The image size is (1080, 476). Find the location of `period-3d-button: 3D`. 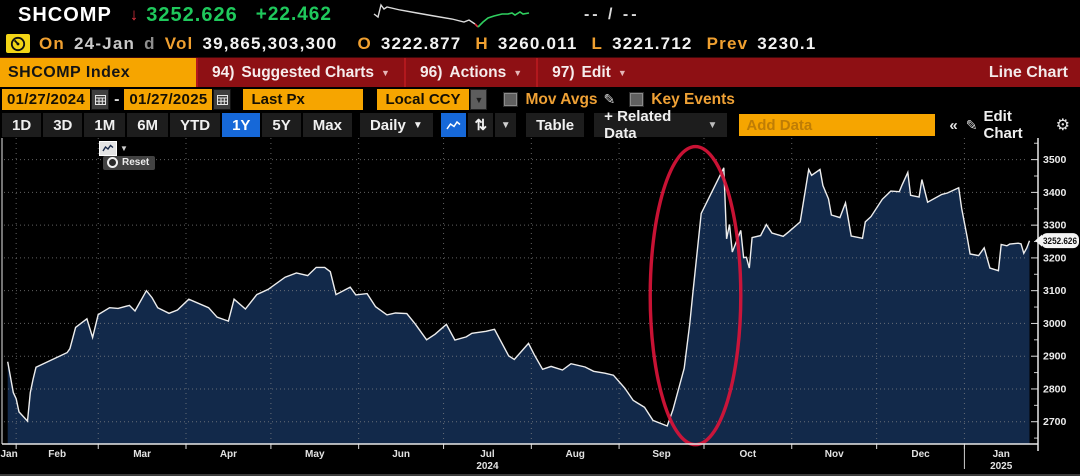

period-3d-button: 3D is located at coordinates (63, 125).